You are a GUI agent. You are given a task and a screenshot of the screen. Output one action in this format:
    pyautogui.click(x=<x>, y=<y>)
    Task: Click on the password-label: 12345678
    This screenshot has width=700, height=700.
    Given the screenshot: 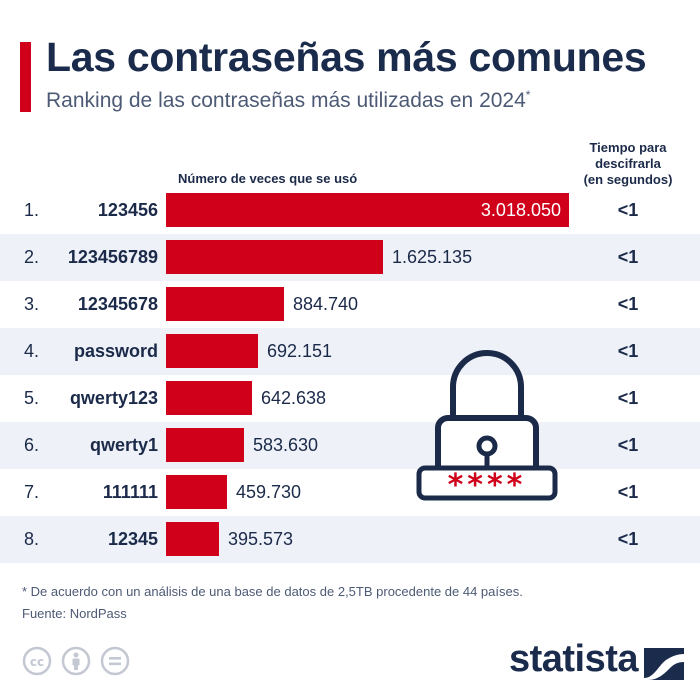 What is the action you would take?
    pyautogui.click(x=117, y=304)
    